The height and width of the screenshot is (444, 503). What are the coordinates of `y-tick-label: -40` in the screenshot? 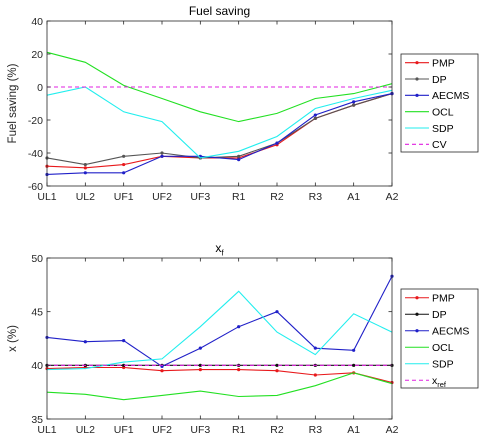 It's located at (35, 154).